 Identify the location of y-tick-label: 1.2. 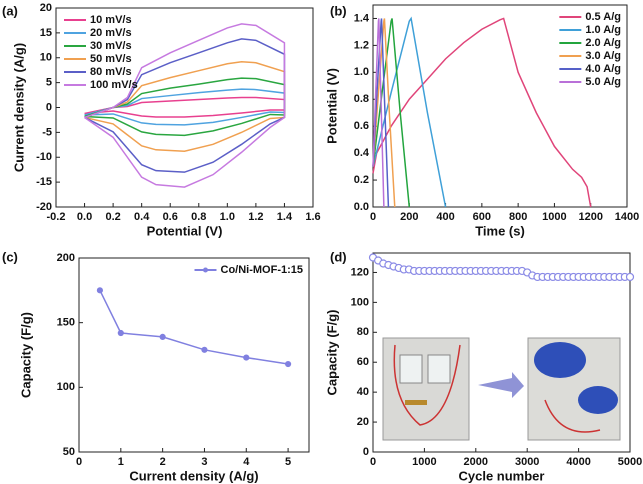
(361, 45).